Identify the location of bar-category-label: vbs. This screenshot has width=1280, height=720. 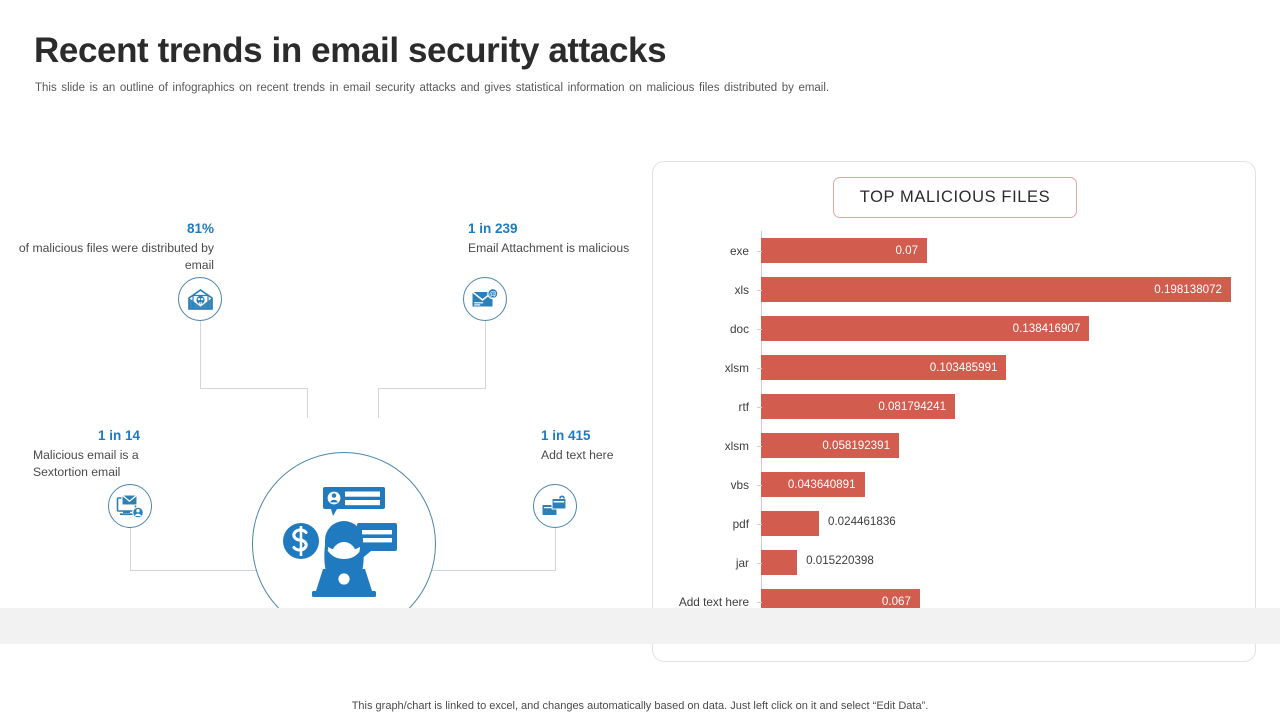
(739, 484).